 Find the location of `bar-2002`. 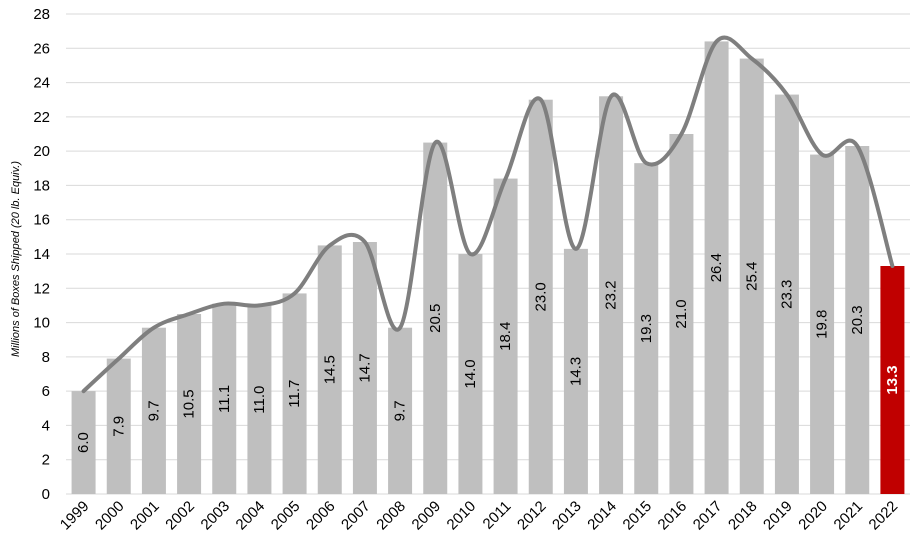

bar-2002 is located at coordinates (189, 404).